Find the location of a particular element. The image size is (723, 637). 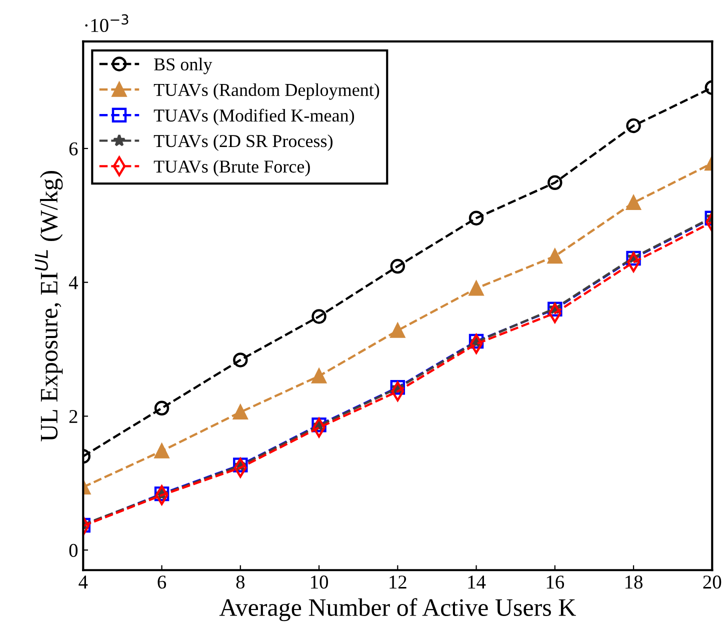

y-axis-title: UL Exposure, EI$^{UL}$ (W/kg) is located at coordinates (49, 306).